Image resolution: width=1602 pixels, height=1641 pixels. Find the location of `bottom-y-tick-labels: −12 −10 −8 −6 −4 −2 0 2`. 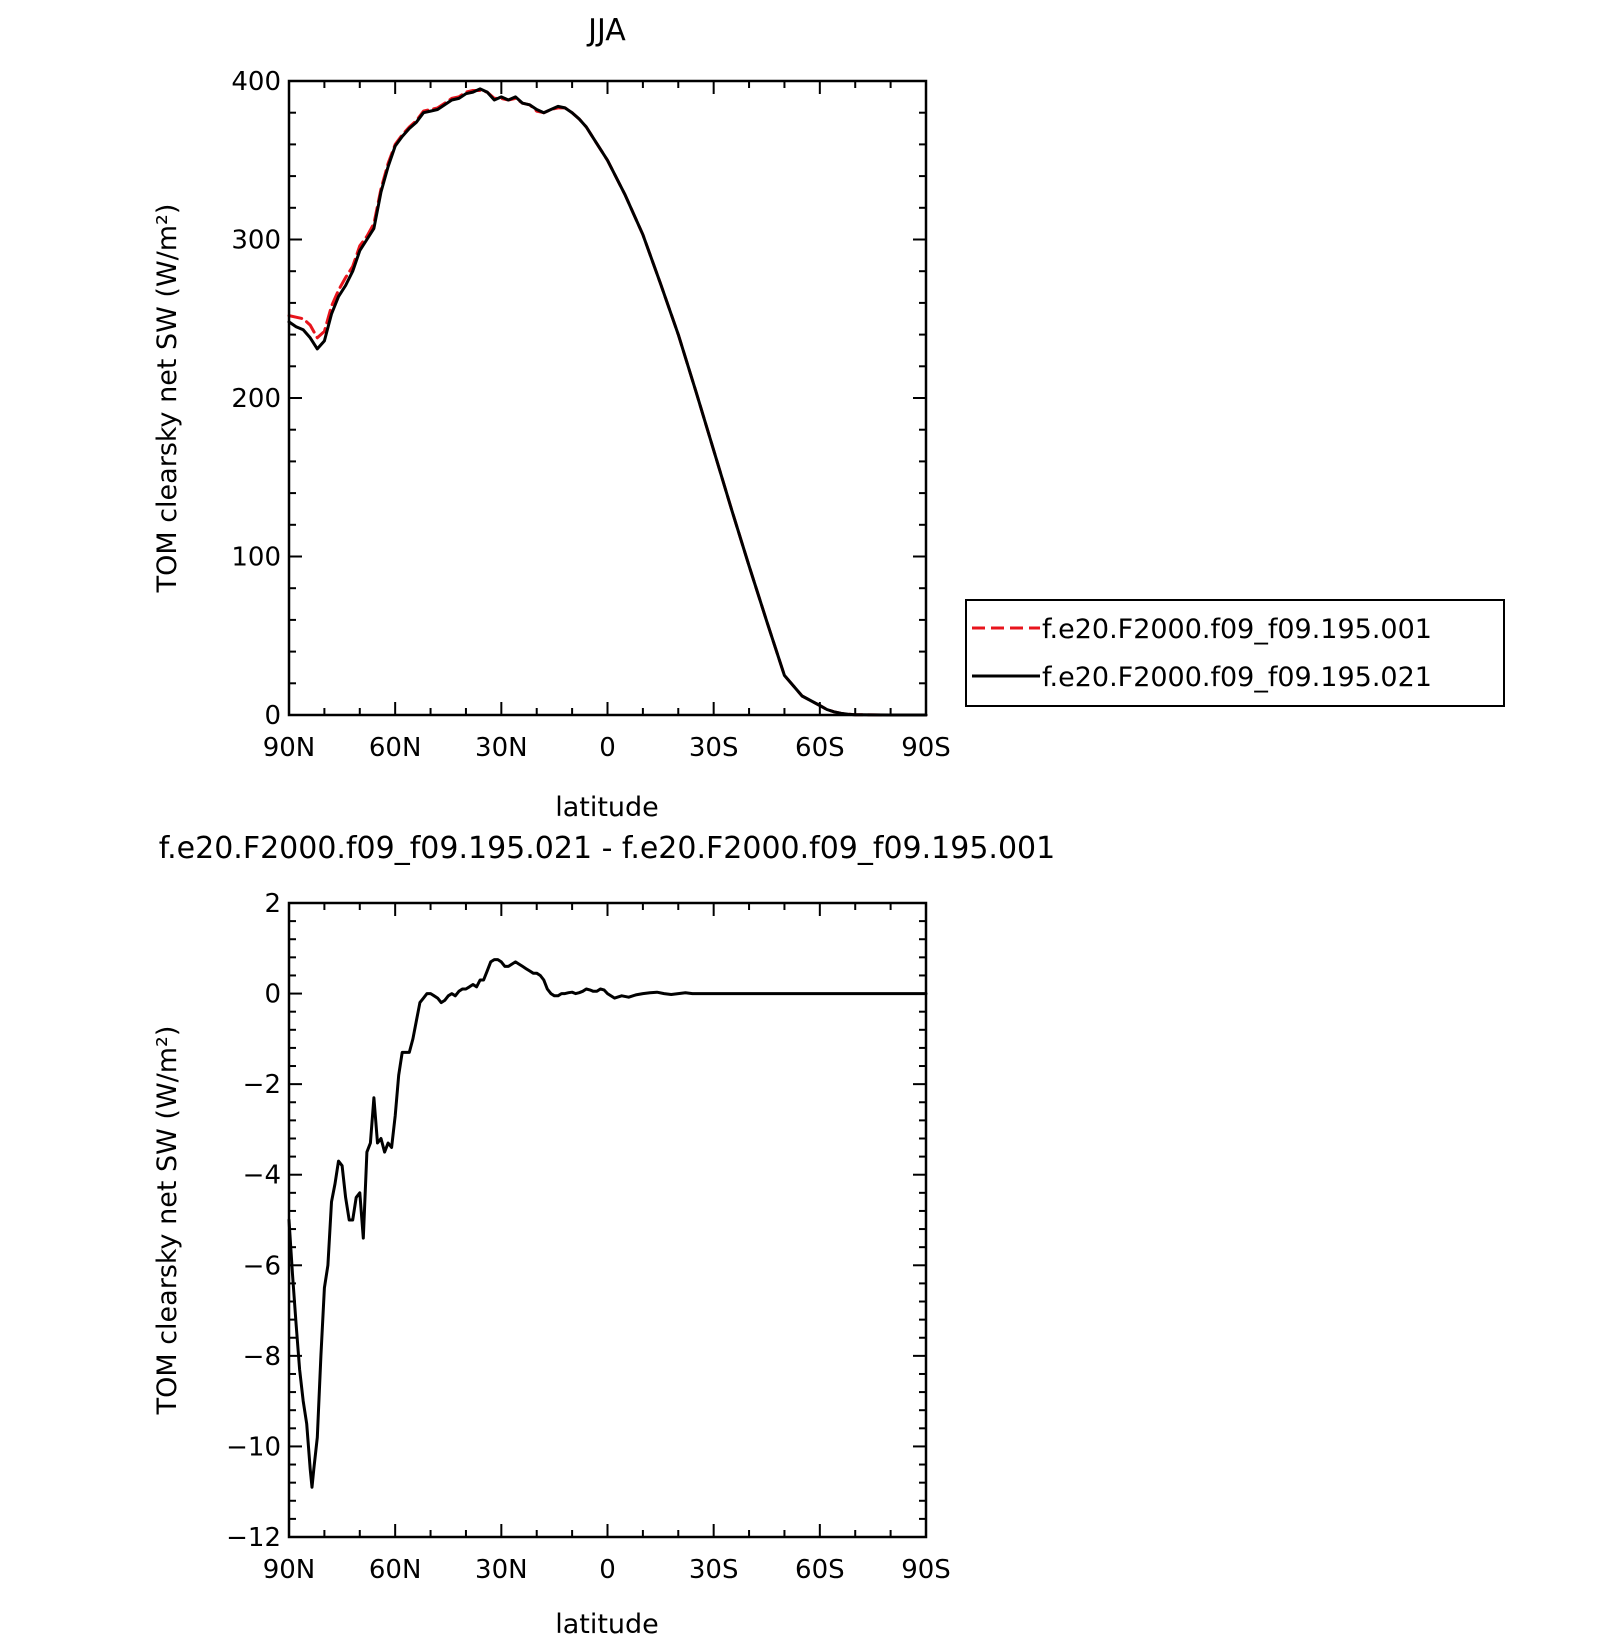

bottom-y-tick-labels: −12 −10 −8 −6 −4 −2 0 2 is located at coordinates (253, 1221).